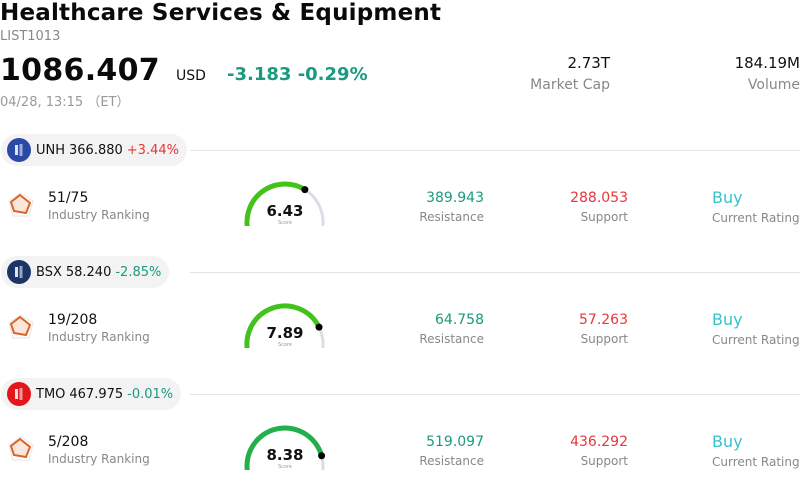  What do you see at coordinates (80, 70) in the screenshot?
I see `index-price: 1086.407` at bounding box center [80, 70].